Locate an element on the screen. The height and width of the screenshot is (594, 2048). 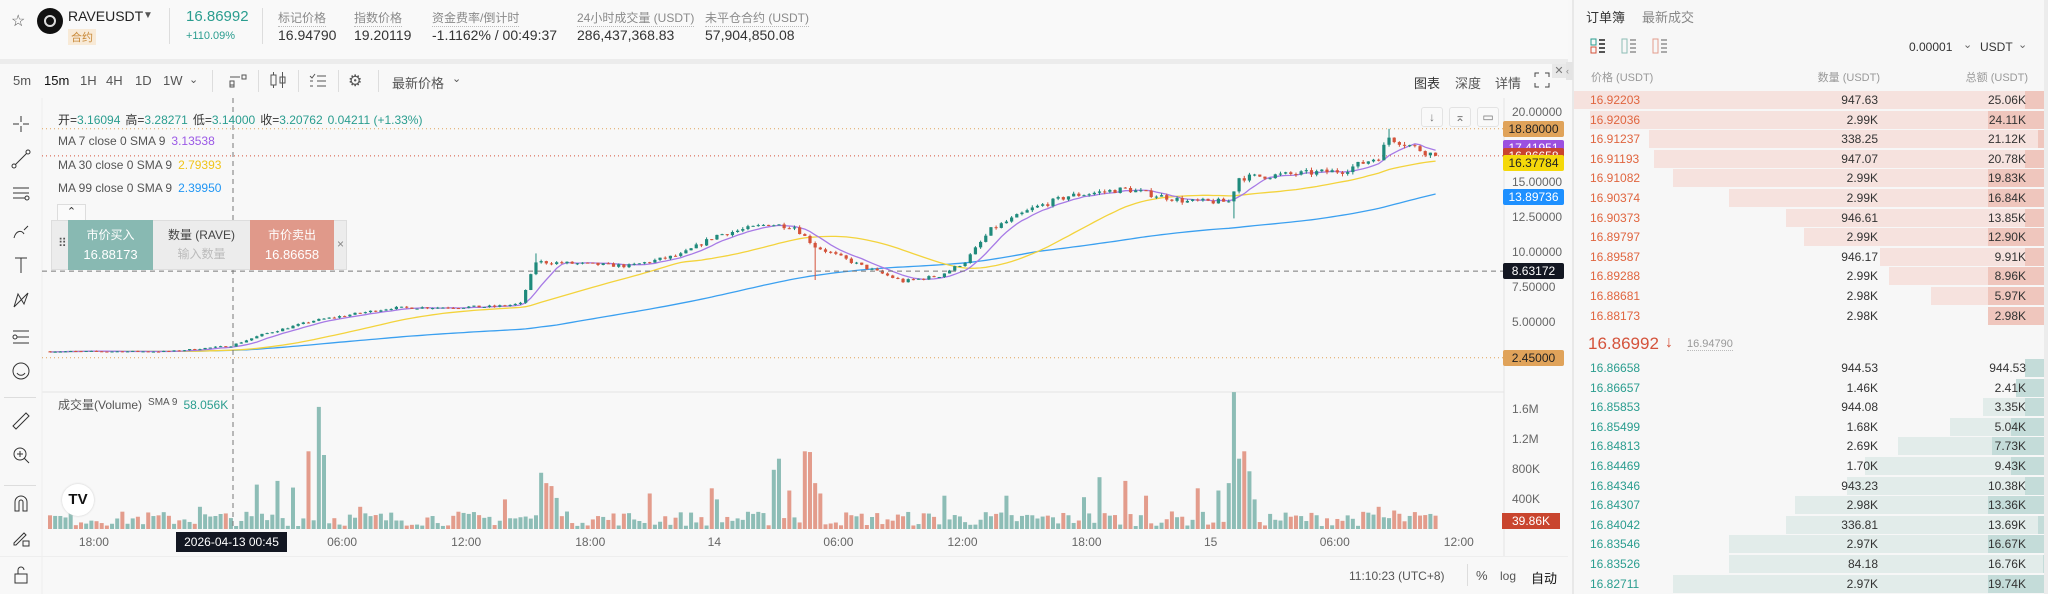
indicators-icon is located at coordinates (318, 81).